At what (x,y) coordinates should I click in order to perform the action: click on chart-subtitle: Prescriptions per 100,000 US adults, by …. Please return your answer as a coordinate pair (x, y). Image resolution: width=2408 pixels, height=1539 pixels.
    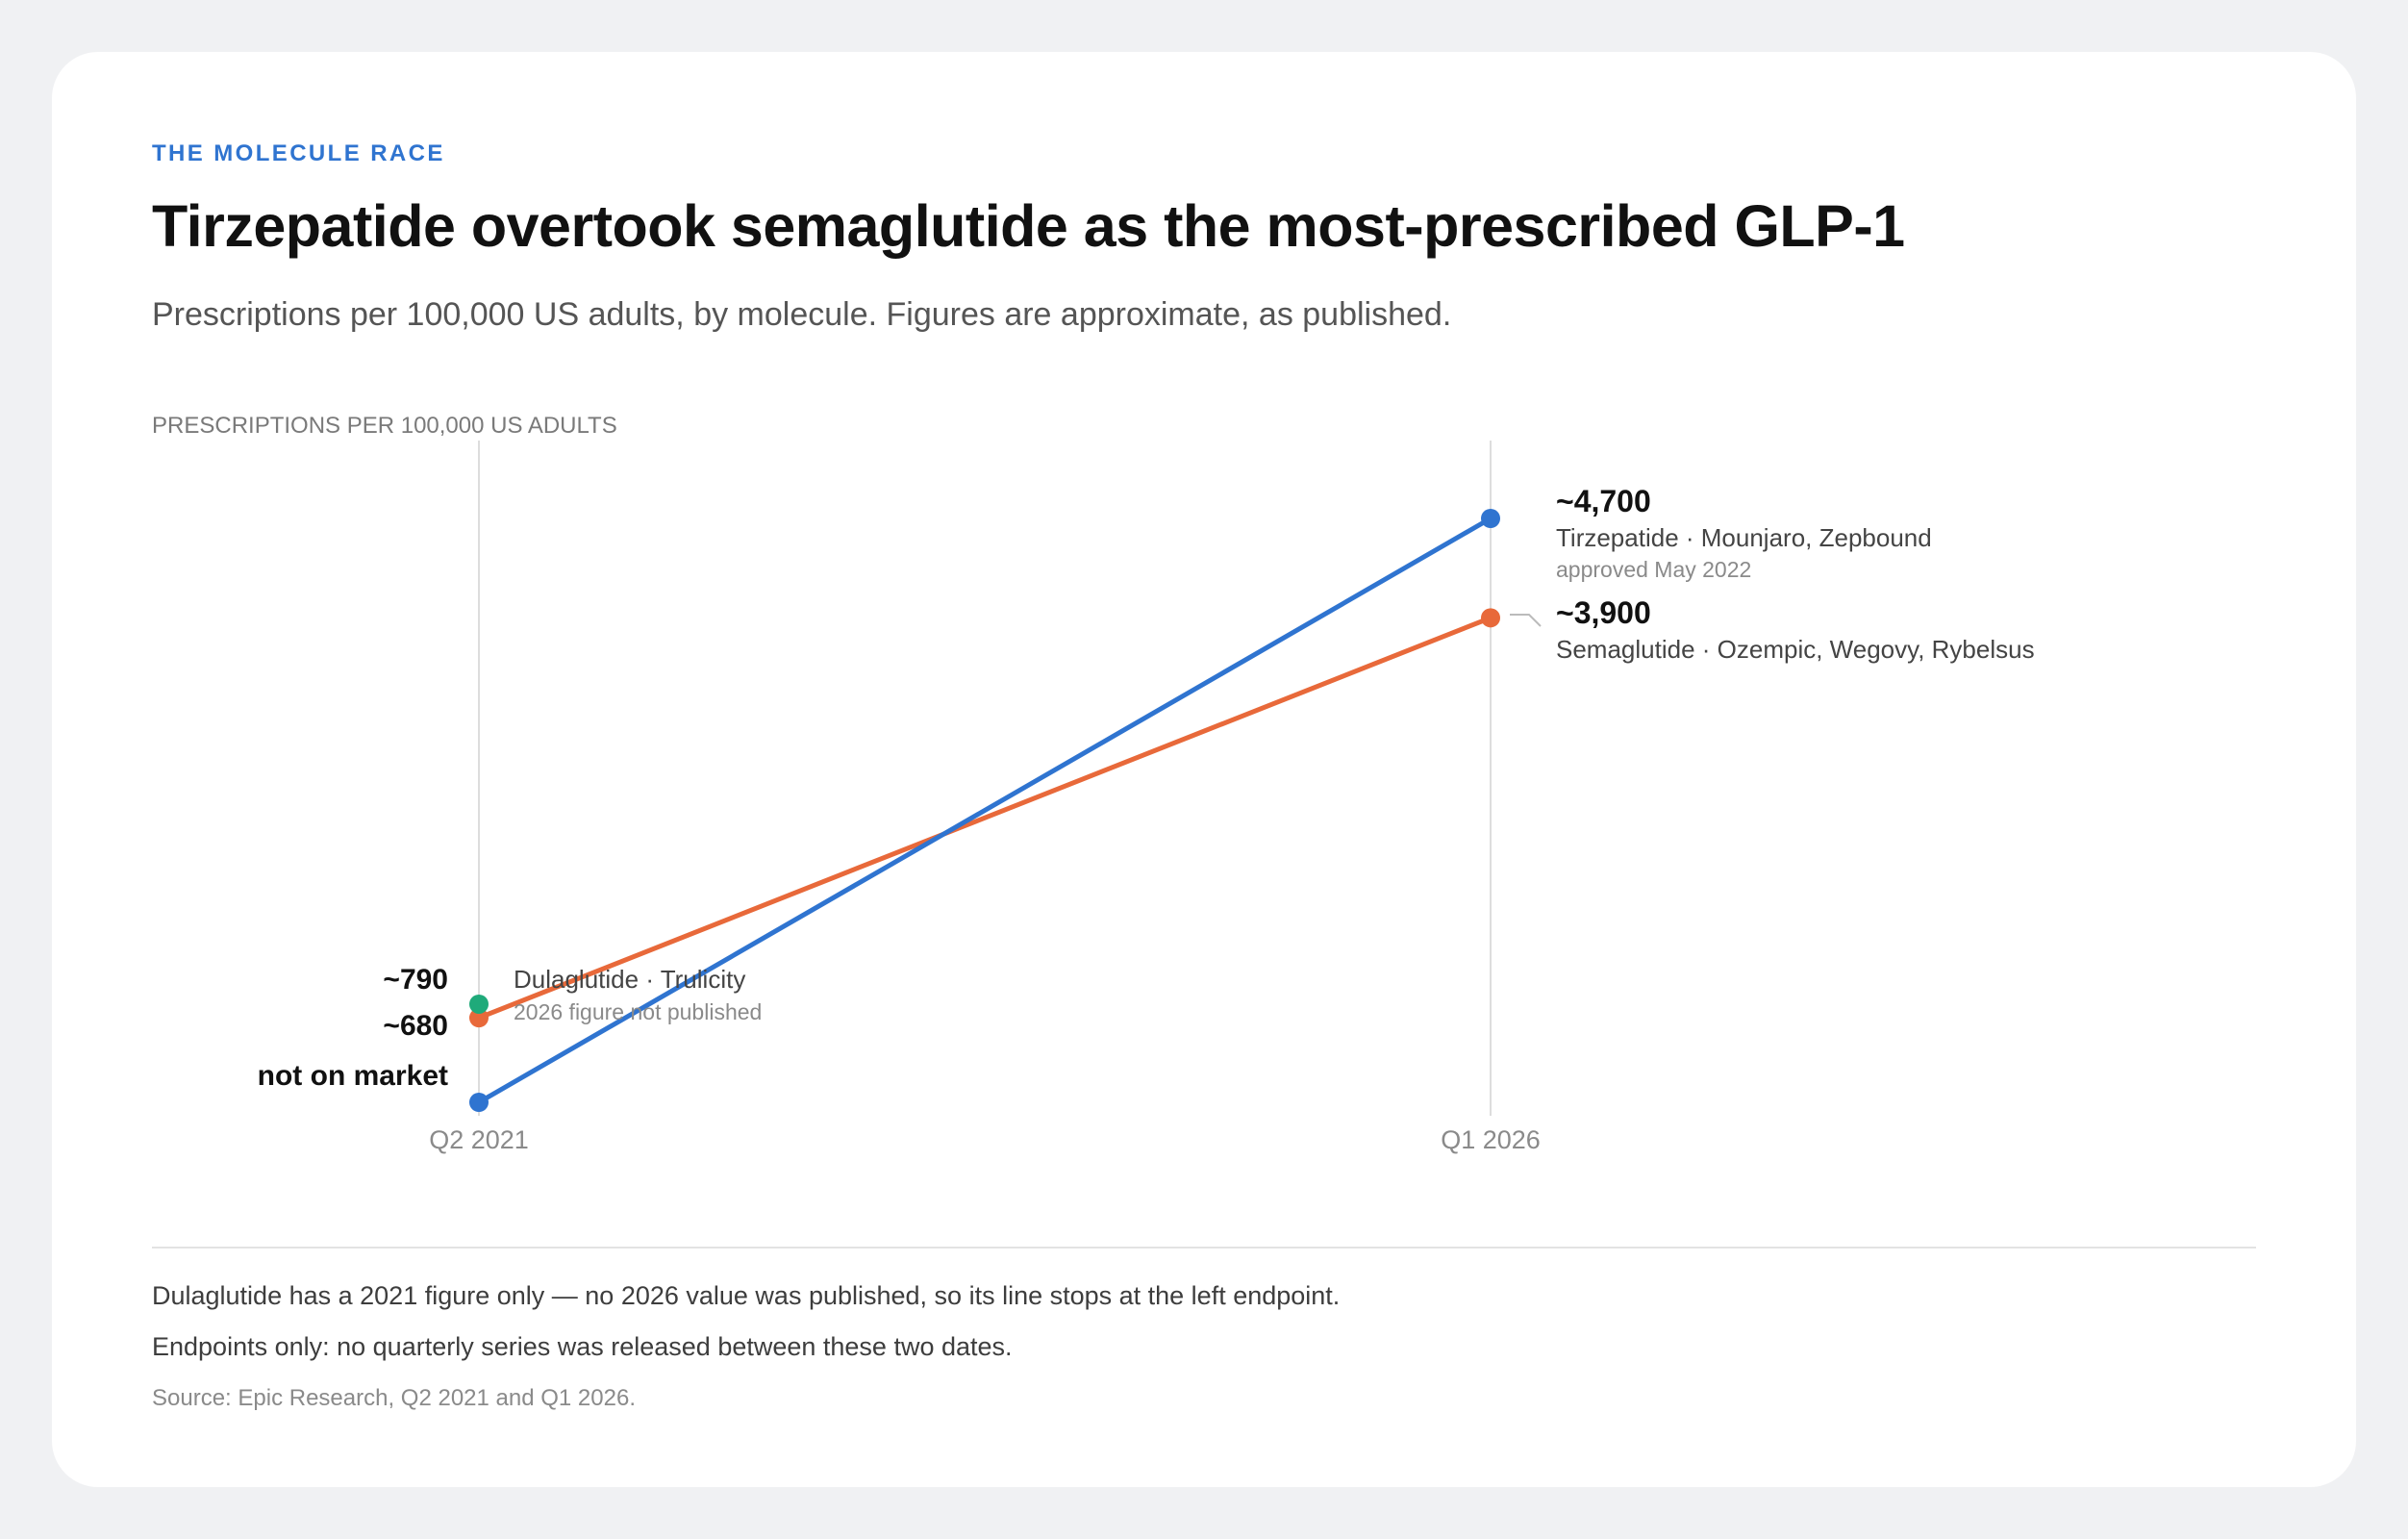
    Looking at the image, I should click on (802, 314).